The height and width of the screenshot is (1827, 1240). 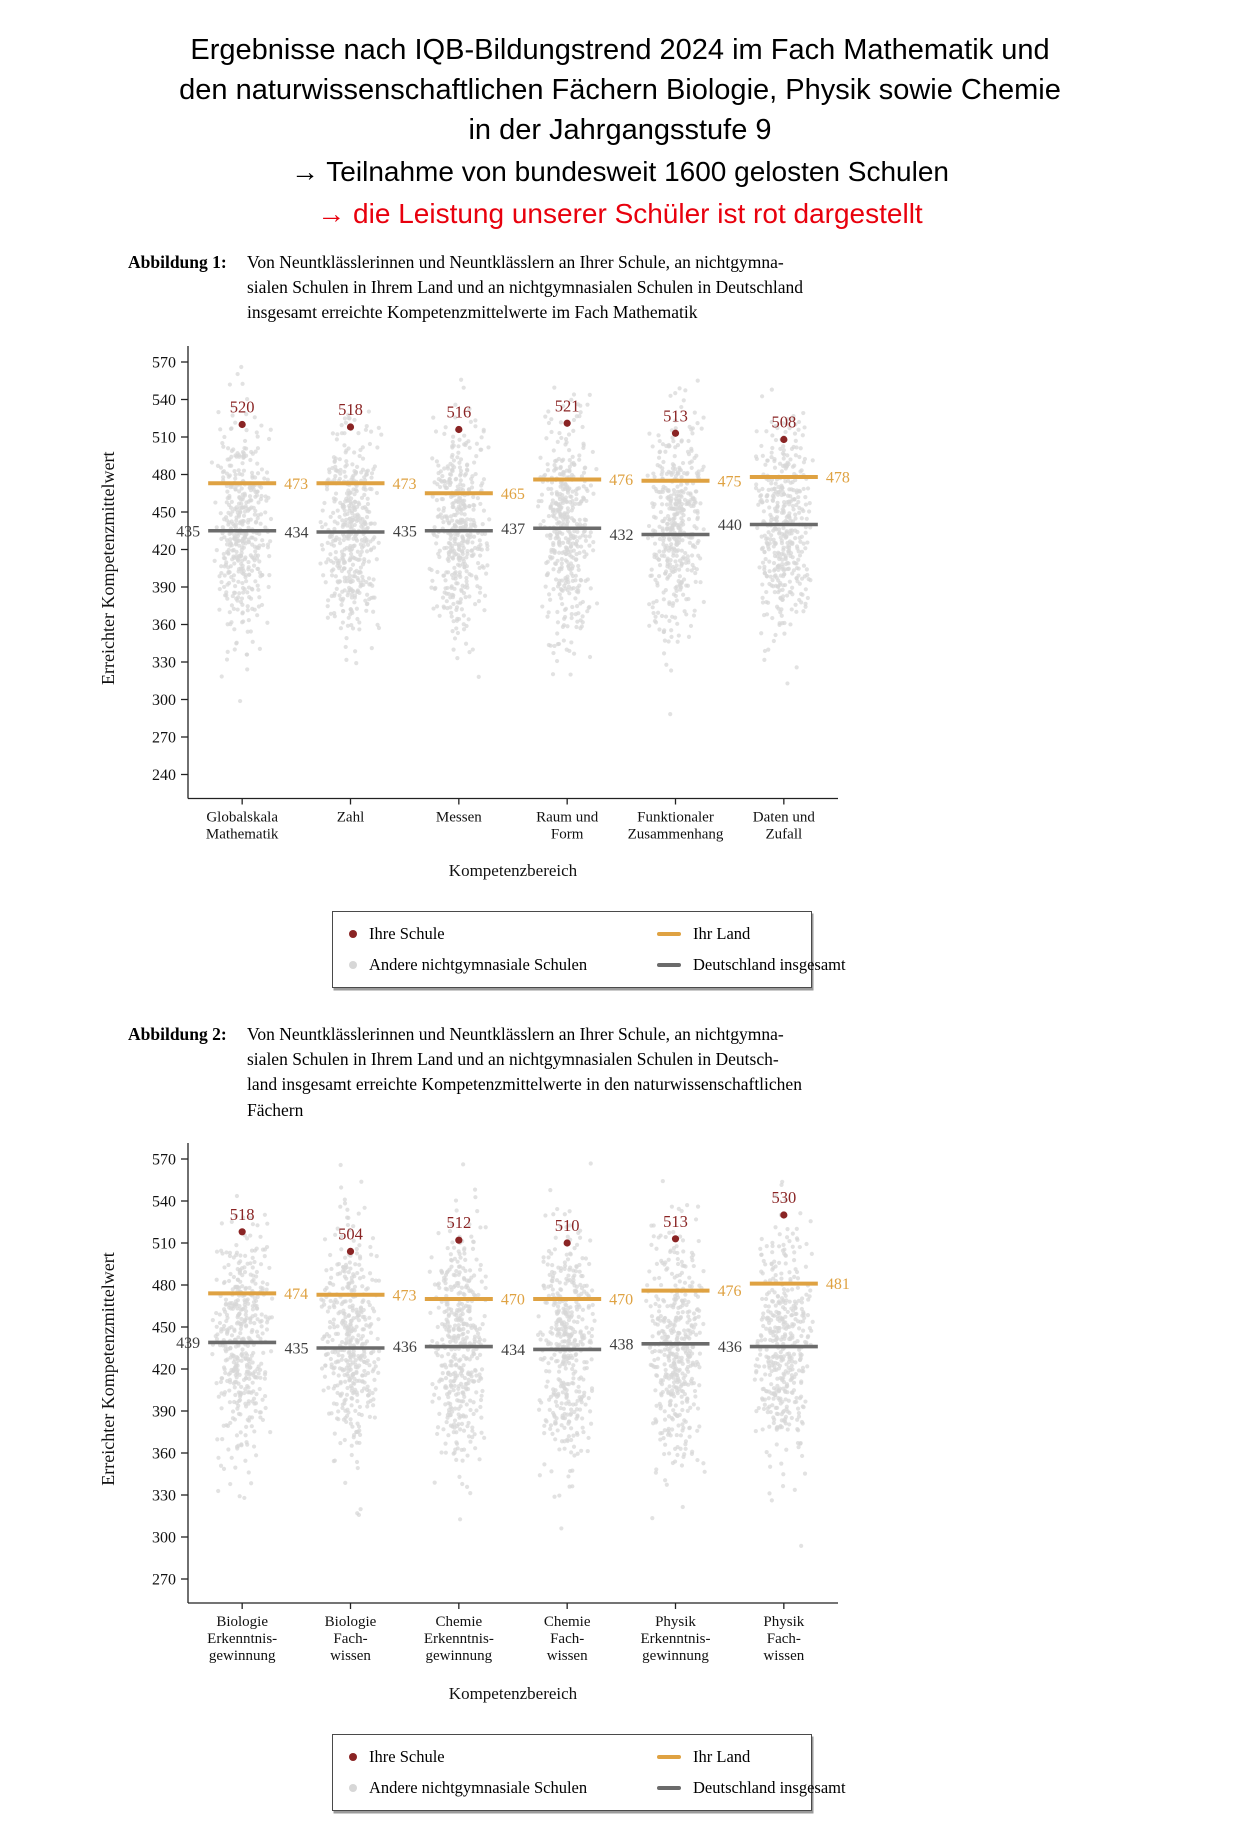 What do you see at coordinates (164, 475) in the screenshot?
I see `svg-text: 480` at bounding box center [164, 475].